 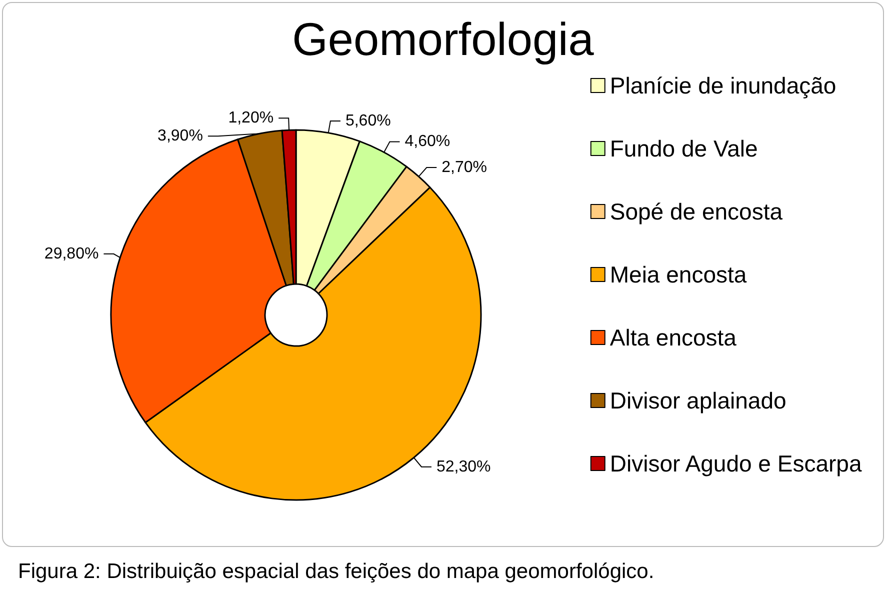 I want to click on legend-label: Sopé de encosta, so click(x=696, y=211).